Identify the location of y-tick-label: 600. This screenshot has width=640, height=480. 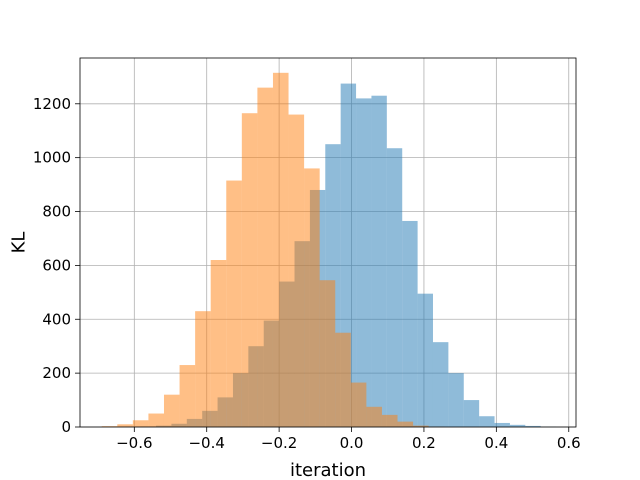
(56, 265).